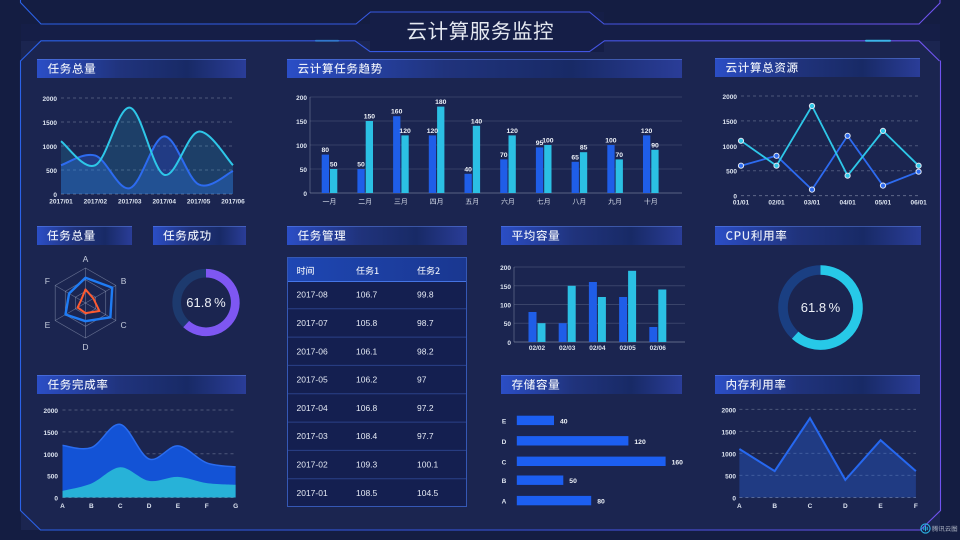 The image size is (960, 540). Describe the element at coordinates (367, 492) in the screenshot. I see `svg-text: 108.5` at that location.